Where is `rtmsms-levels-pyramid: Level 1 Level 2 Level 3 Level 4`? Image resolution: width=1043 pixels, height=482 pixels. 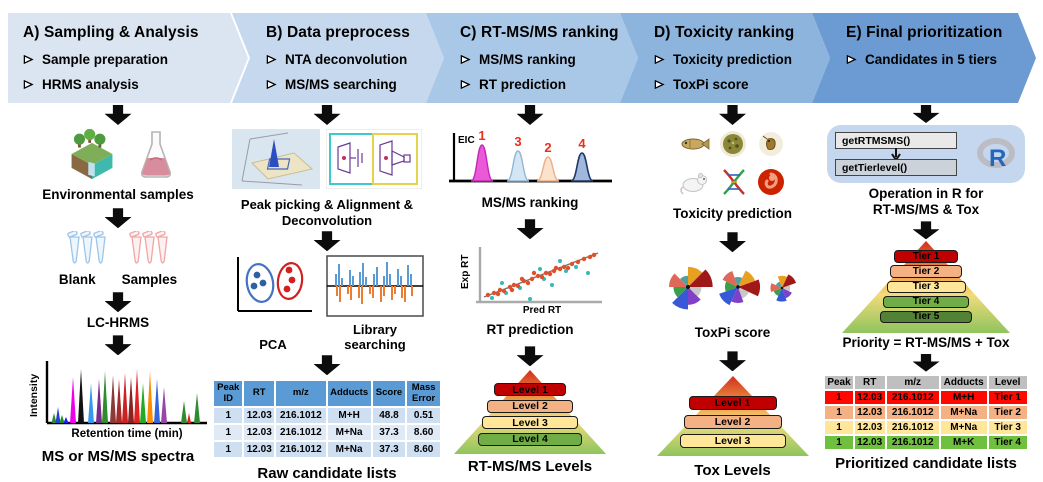
rtmsms-levels-pyramid: Level 1 Level 2 Level 3 Level 4 is located at coordinates (530, 412).